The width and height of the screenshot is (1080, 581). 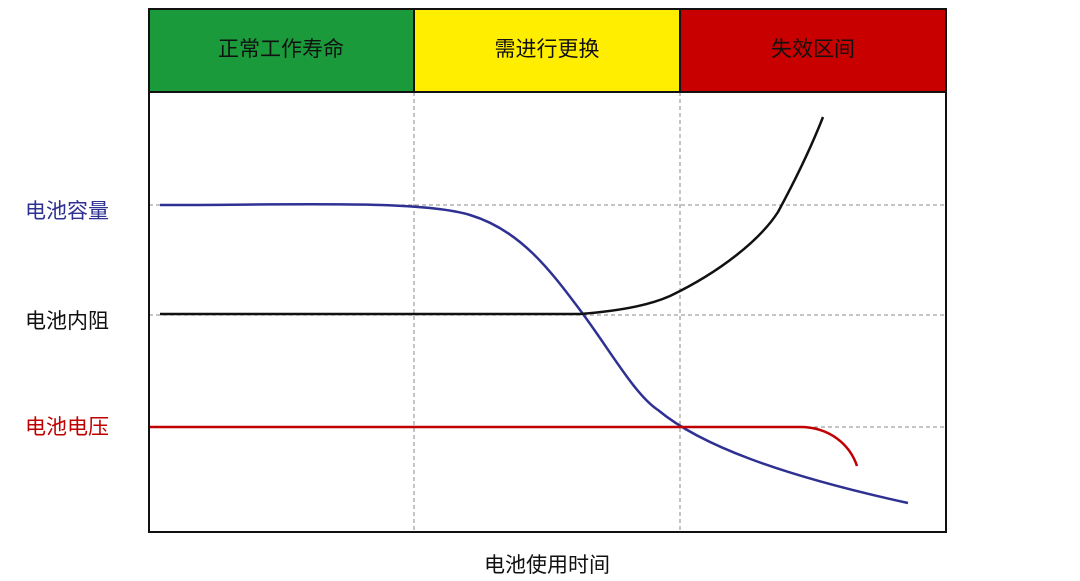 I want to click on x-axis-label: 电池使用时间, so click(x=547, y=565).